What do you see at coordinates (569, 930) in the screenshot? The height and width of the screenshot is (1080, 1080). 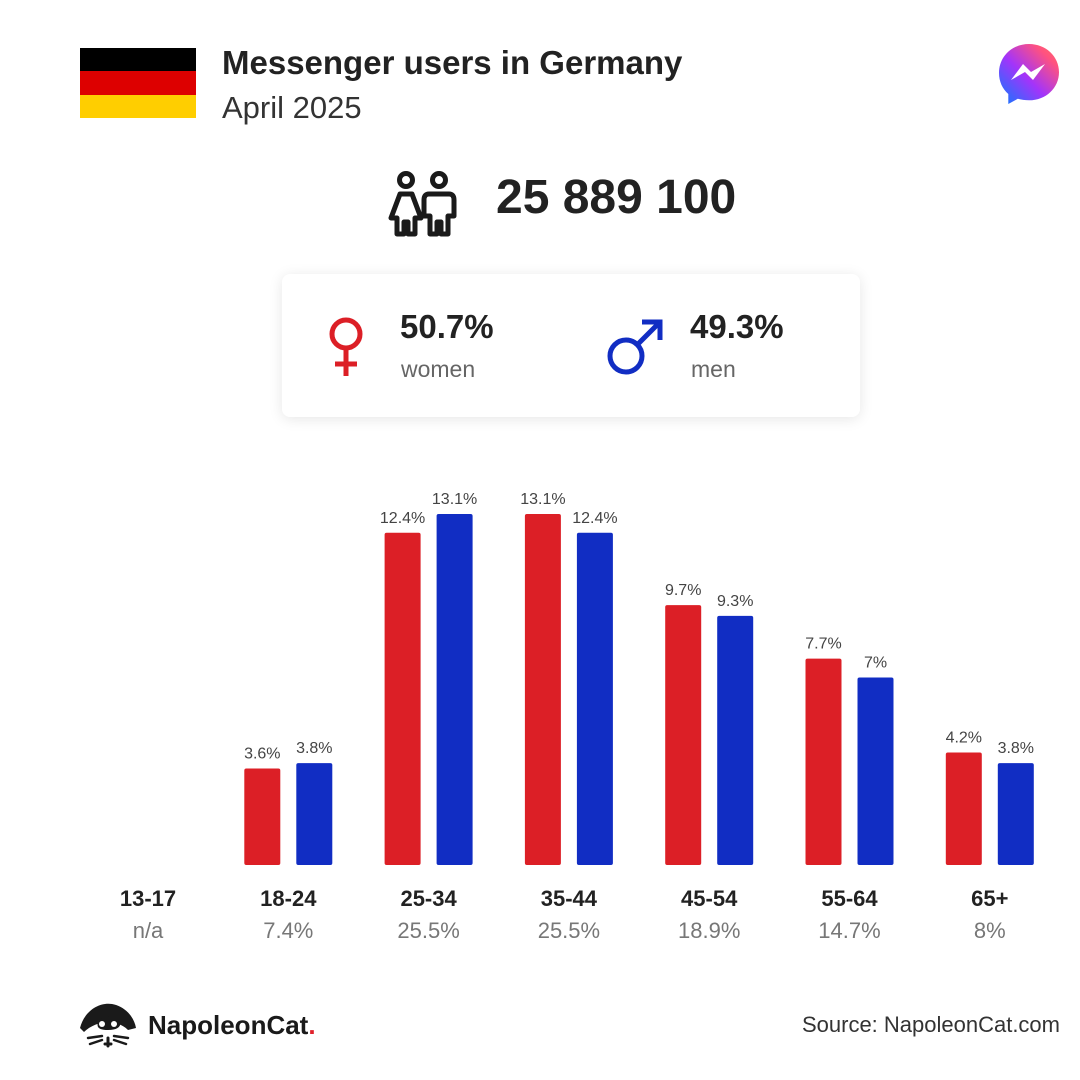 I see `category-total-35-44: 25.5%` at bounding box center [569, 930].